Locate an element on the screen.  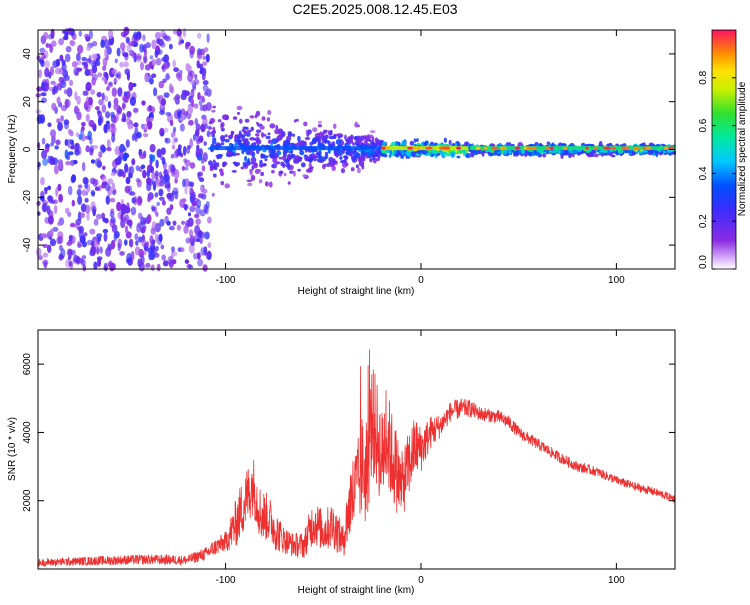
heatmap-x-tick-label: 0 is located at coordinates (421, 280).